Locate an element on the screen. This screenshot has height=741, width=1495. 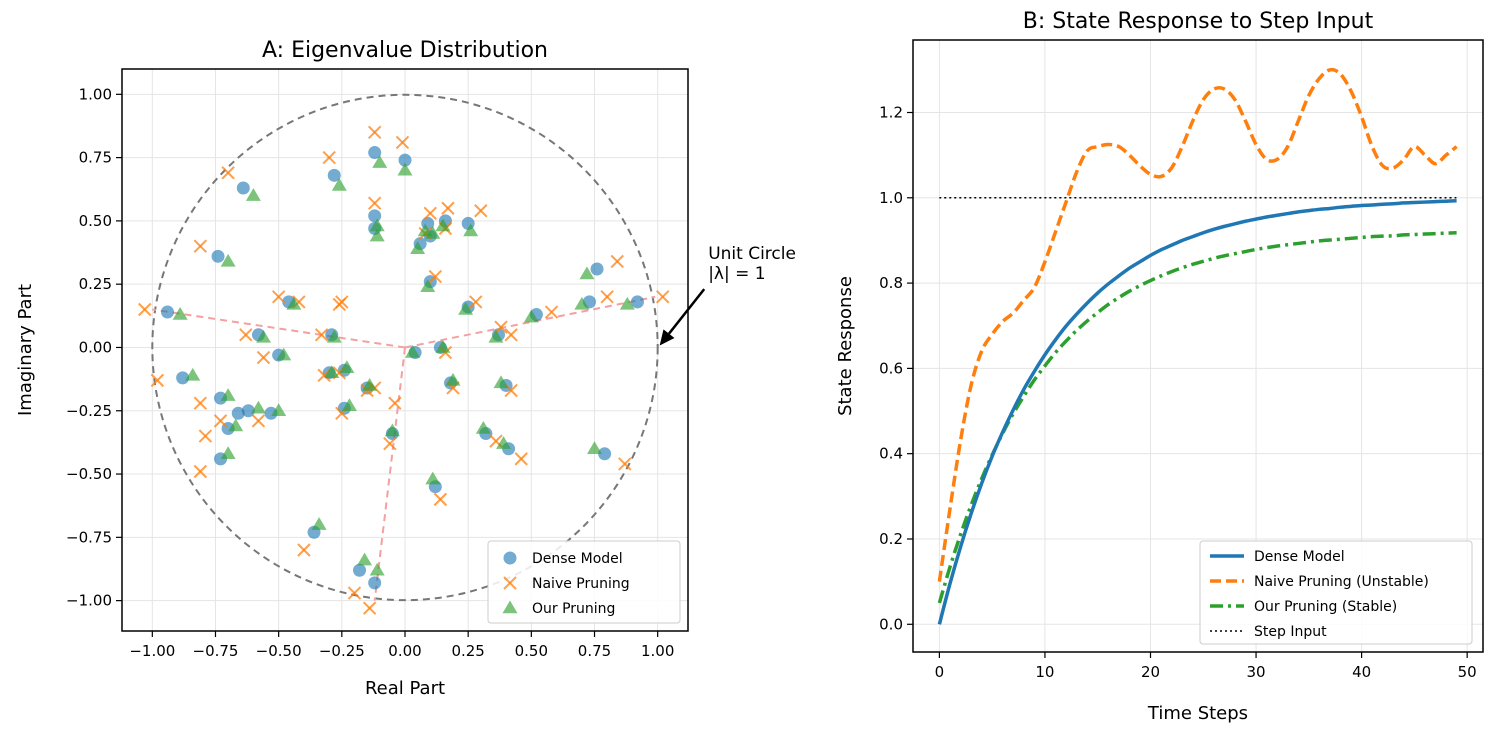
x-tick-label: 0.25 is located at coordinates (467, 651).